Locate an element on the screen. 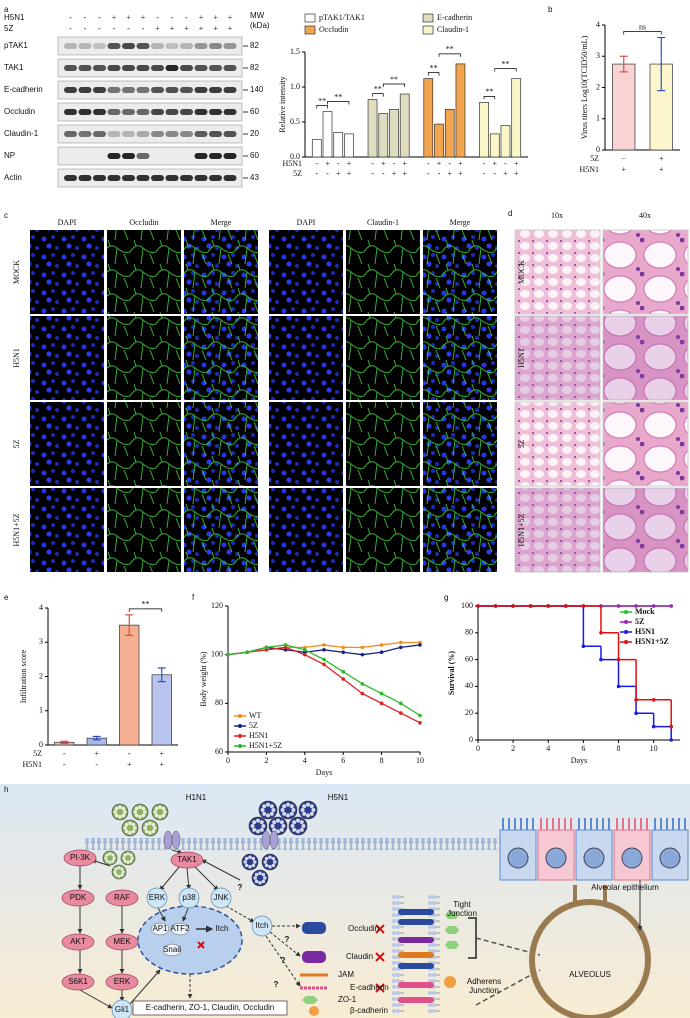 The image size is (690, 1018). y-tick-label: 100 is located at coordinates (217, 653).